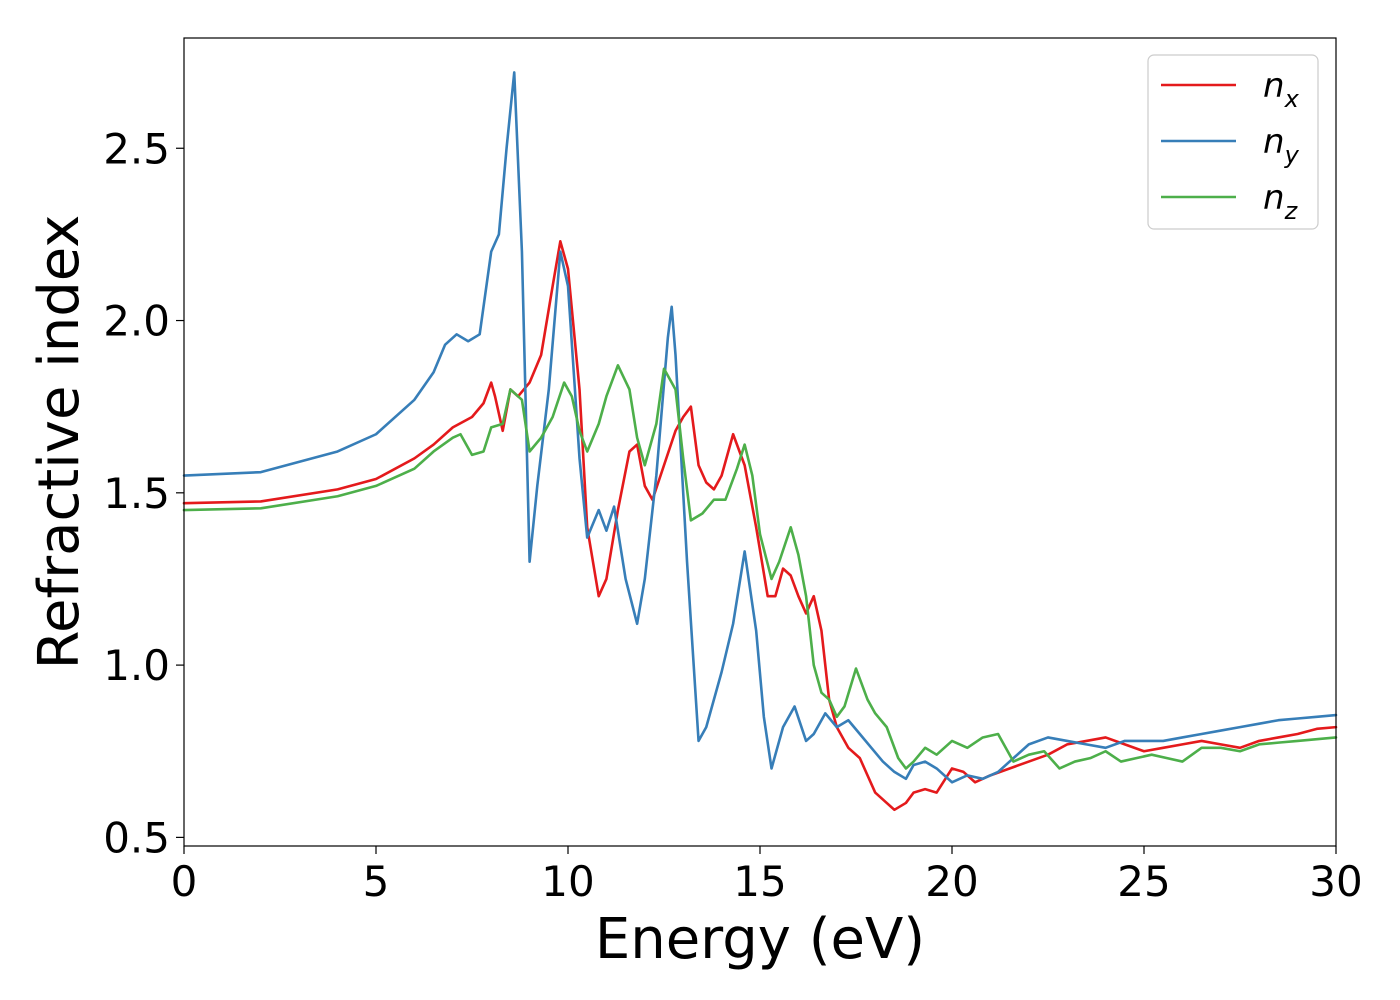  What do you see at coordinates (759, 881) in the screenshot?
I see `x-tick-label: 15` at bounding box center [759, 881].